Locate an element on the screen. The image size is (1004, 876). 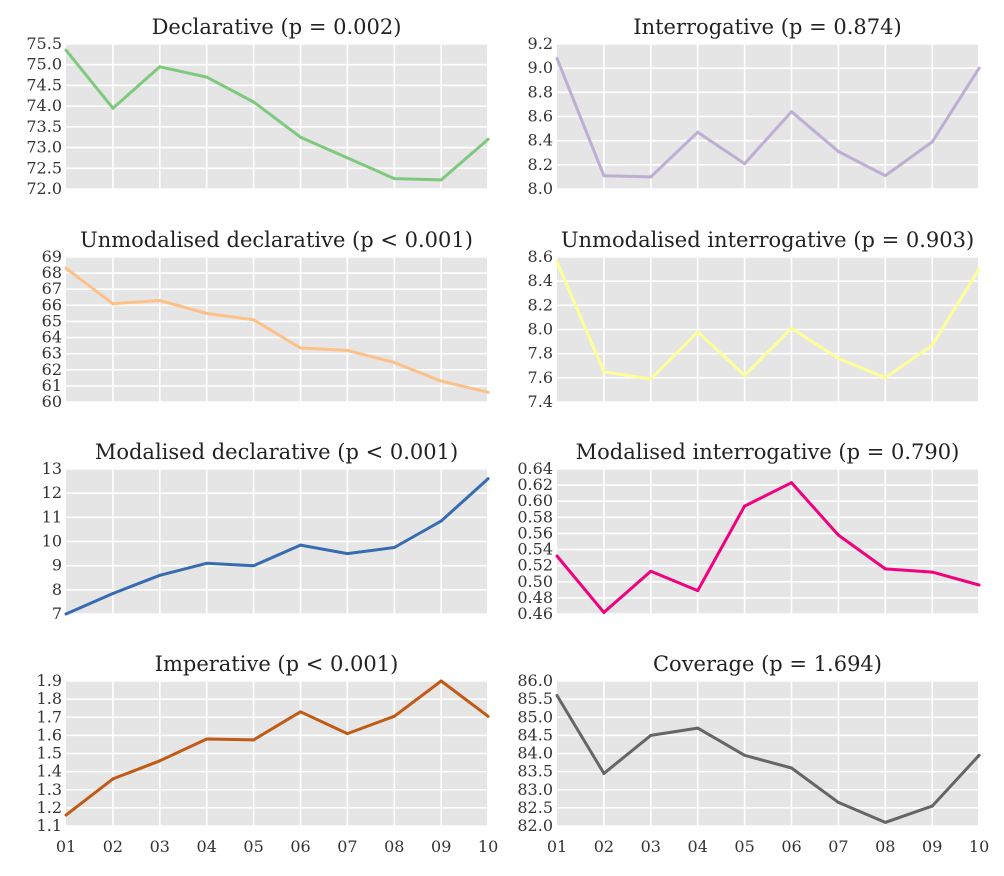
y-tick-label: 9 is located at coordinates (57, 565).